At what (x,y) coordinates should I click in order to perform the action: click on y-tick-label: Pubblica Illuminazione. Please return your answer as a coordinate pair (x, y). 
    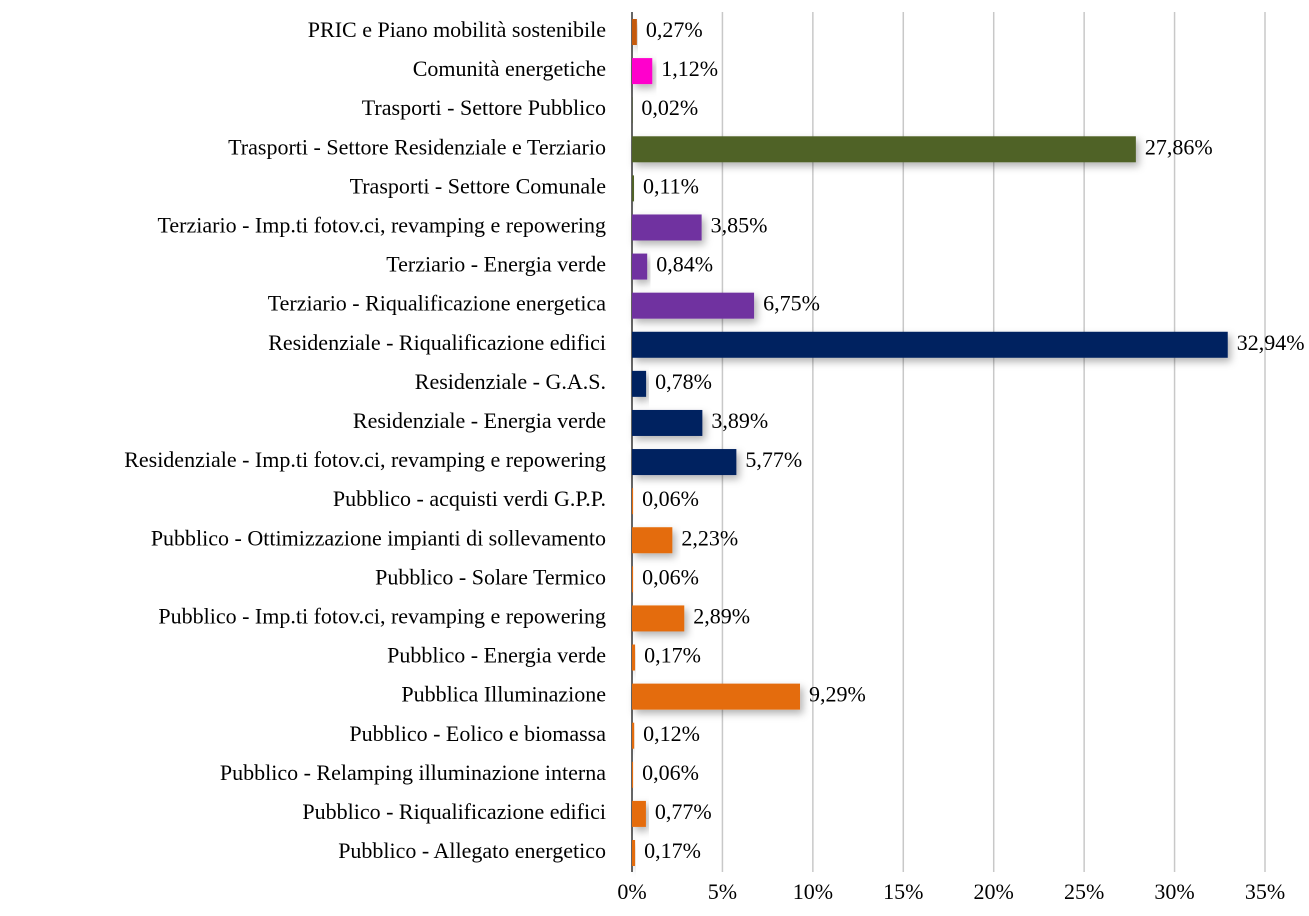
    Looking at the image, I should click on (503, 694).